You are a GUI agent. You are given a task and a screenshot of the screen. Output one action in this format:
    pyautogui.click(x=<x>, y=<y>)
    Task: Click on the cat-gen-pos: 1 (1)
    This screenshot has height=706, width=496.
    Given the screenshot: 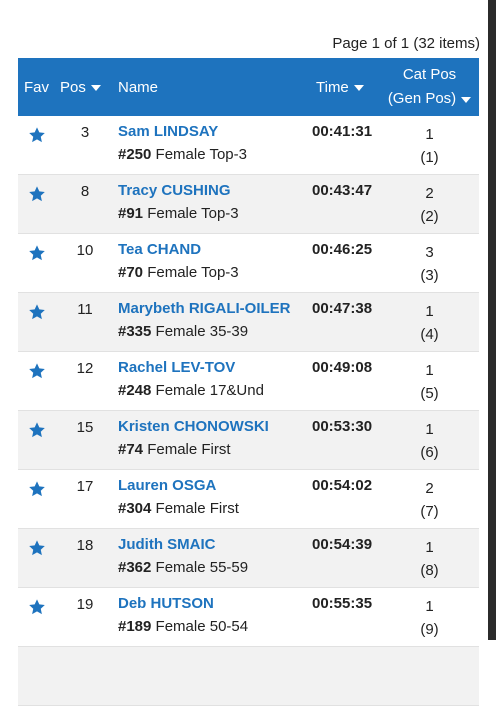 What is the action you would take?
    pyautogui.click(x=429, y=146)
    